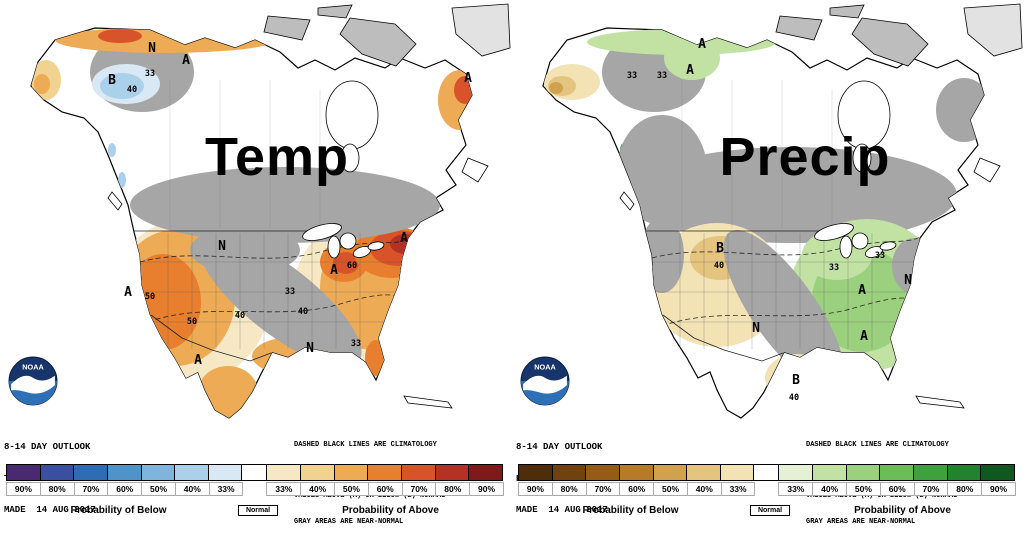 The image size is (1024, 534). Describe the element at coordinates (662, 255) in the screenshot. I see `pnw-near-normal` at that location.